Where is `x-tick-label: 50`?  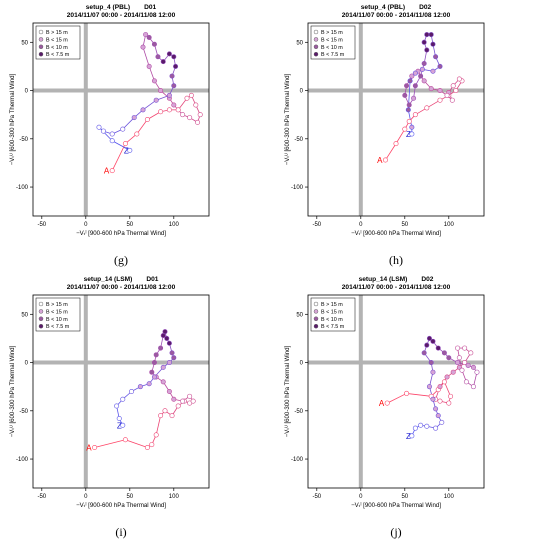 x-tick-label: 50 is located at coordinates (129, 225).